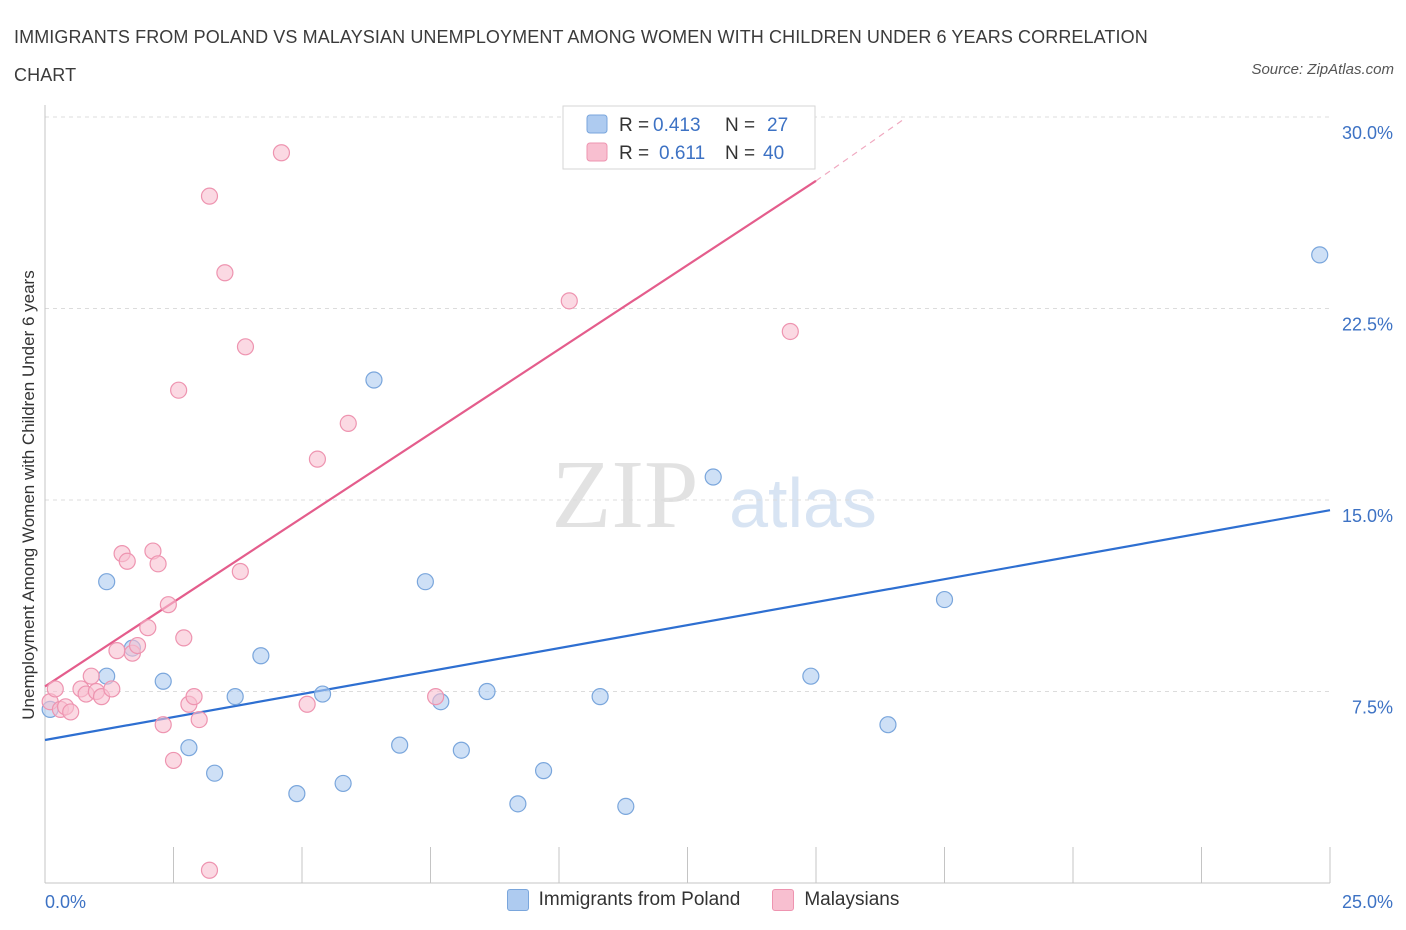 This screenshot has width=1406, height=930. I want to click on source-credit: Source: ZipAtlas.com, so click(1322, 69).